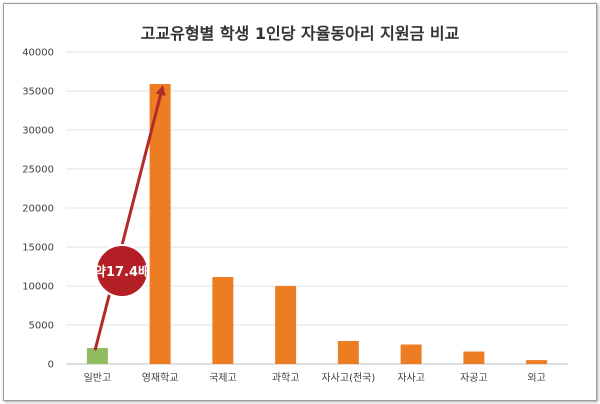 The image size is (600, 404). I want to click on x-axis-labels: 일반고 영재학교 국제고 과학고 자사고(전국) 자사고 자공고 외고, so click(315, 378).